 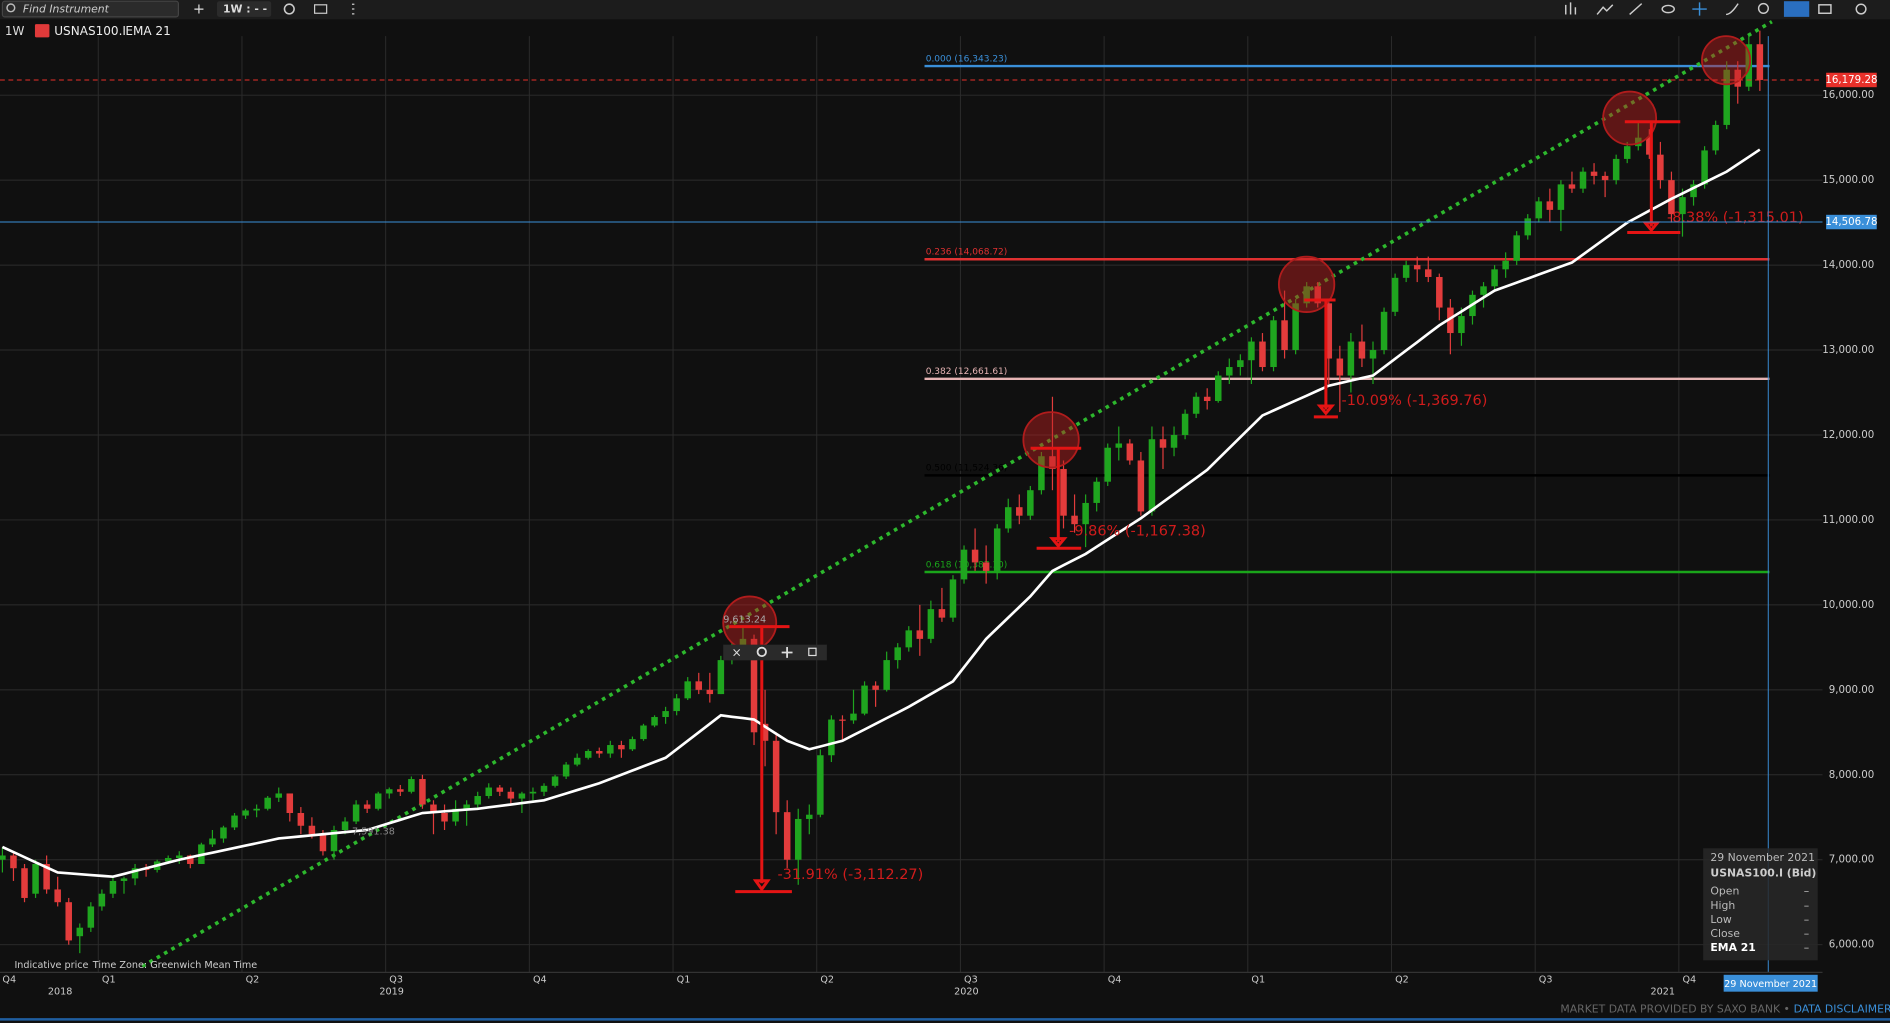 I want to click on crosshair-date-box, so click(x=1770, y=983).